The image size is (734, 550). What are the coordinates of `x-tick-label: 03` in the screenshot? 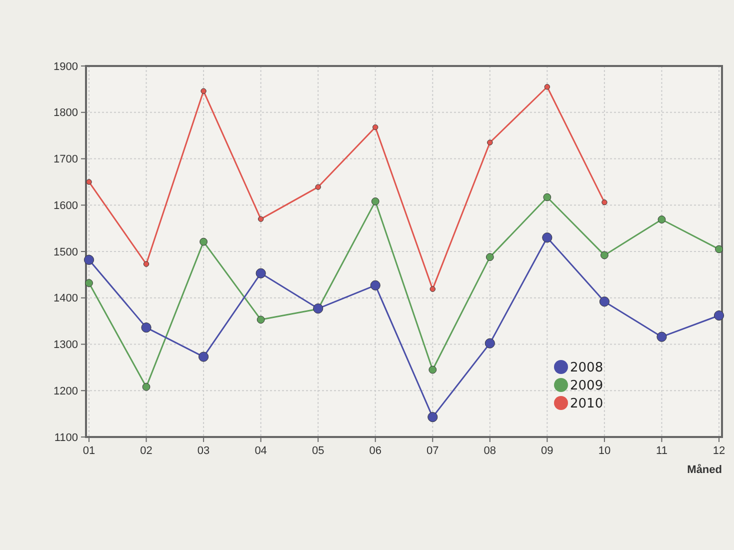 It's located at (203, 451).